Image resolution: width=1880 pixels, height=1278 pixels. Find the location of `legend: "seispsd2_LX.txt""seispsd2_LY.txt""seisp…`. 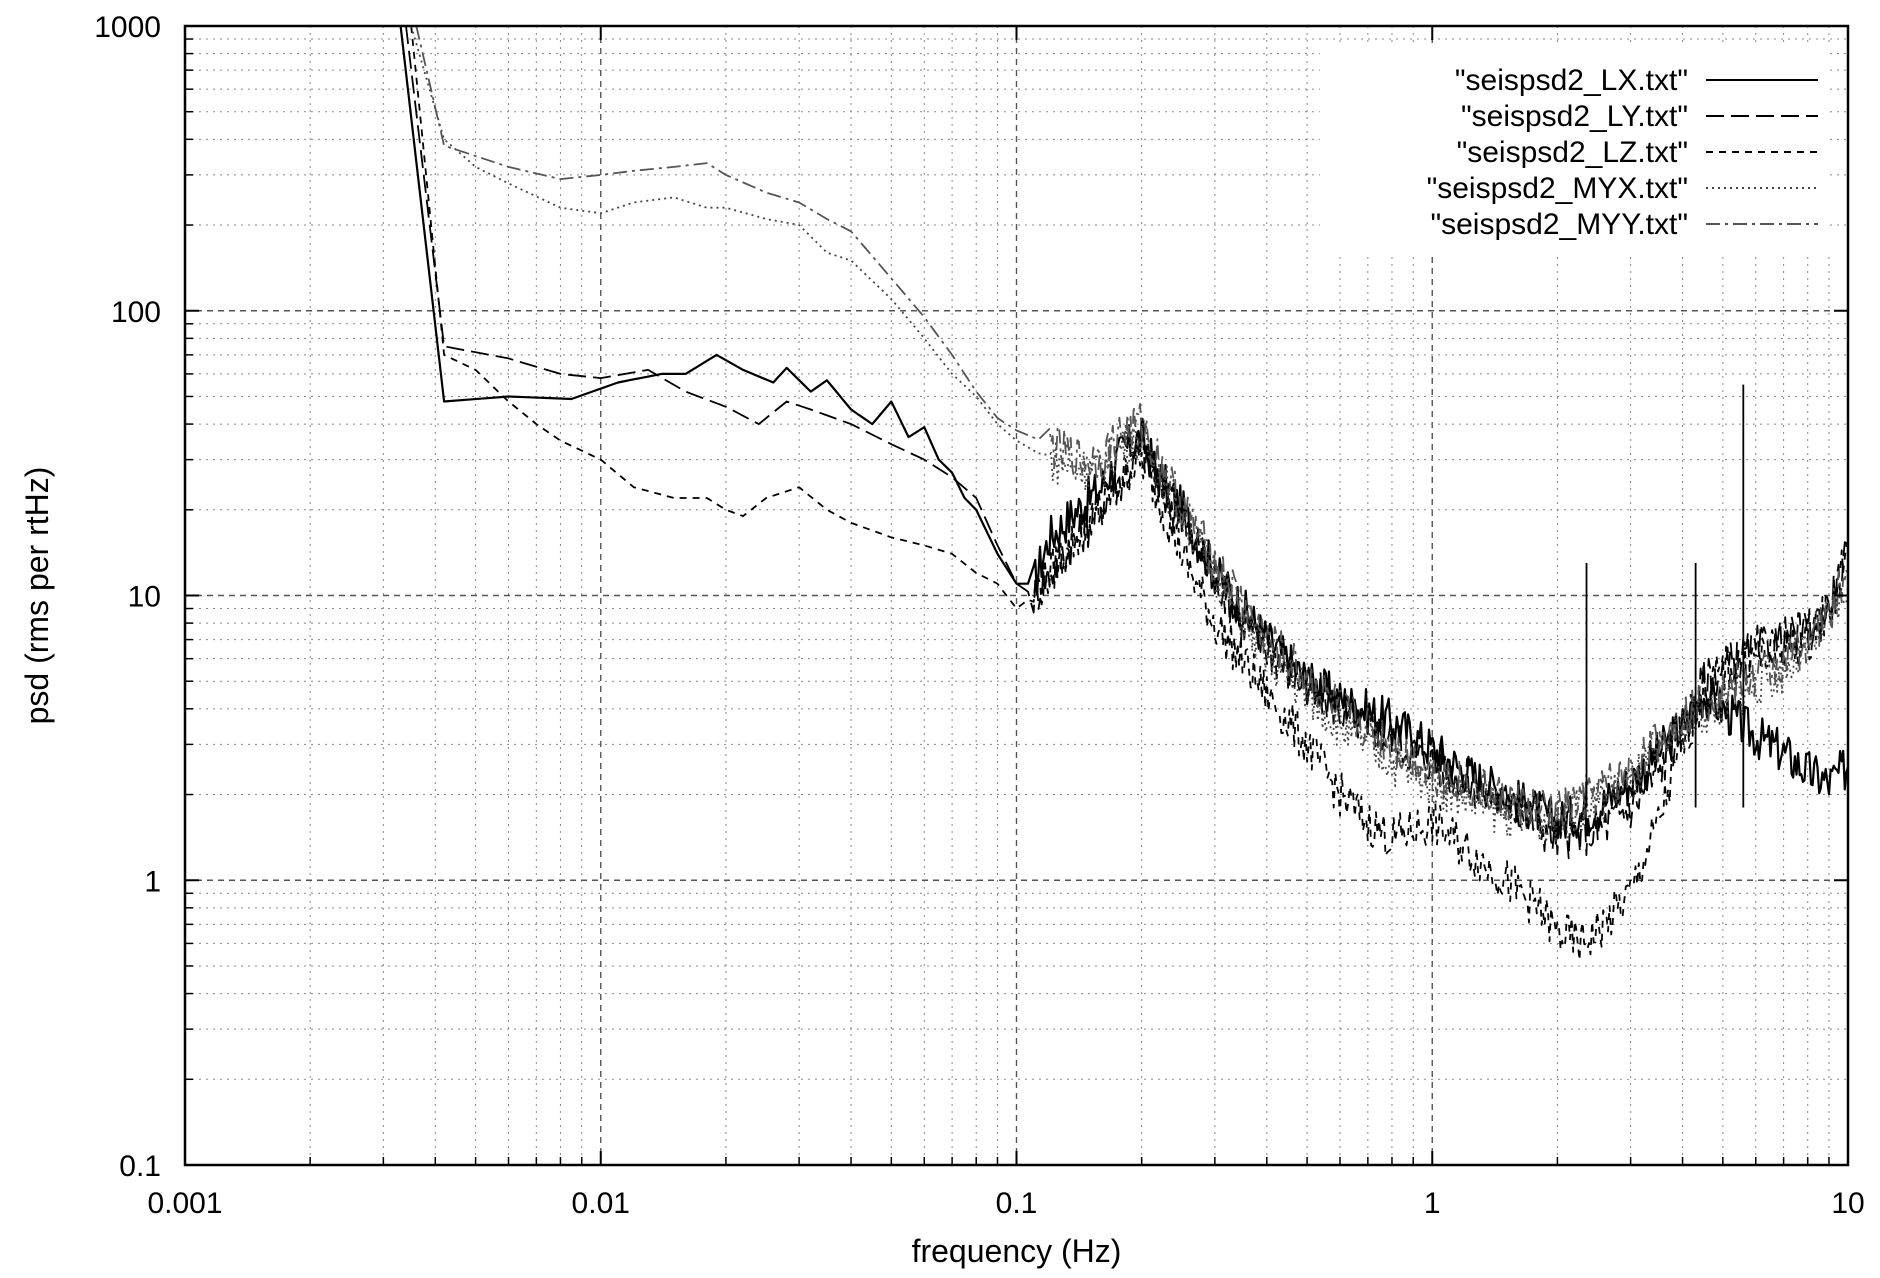

legend: "seispsd2_LX.txt""seispsd2_LY.txt""seisp… is located at coordinates (1575, 149).